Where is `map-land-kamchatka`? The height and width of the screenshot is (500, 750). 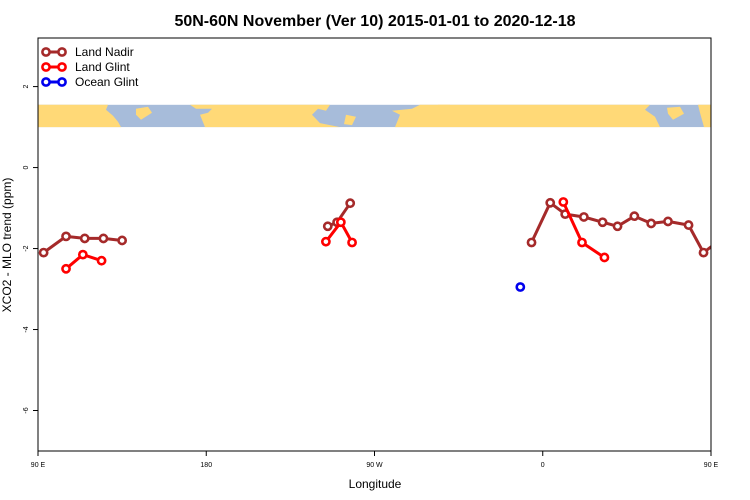 map-land-kamchatka is located at coordinates (144, 113).